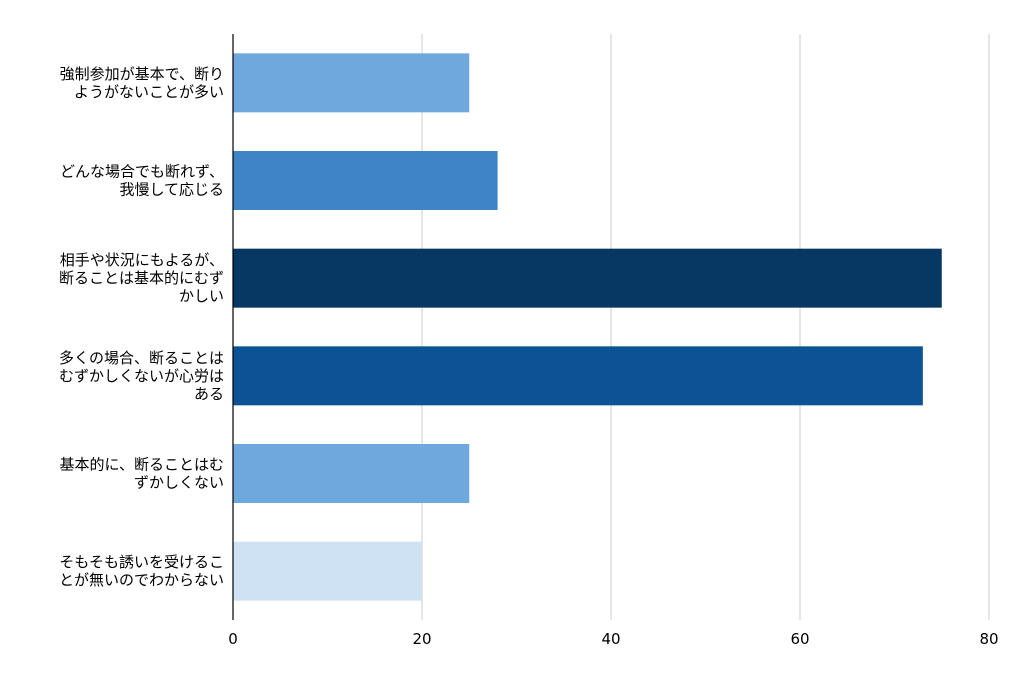 Image resolution: width=1024 pixels, height=679 pixels. I want to click on x-tick-label: 40, so click(610, 639).